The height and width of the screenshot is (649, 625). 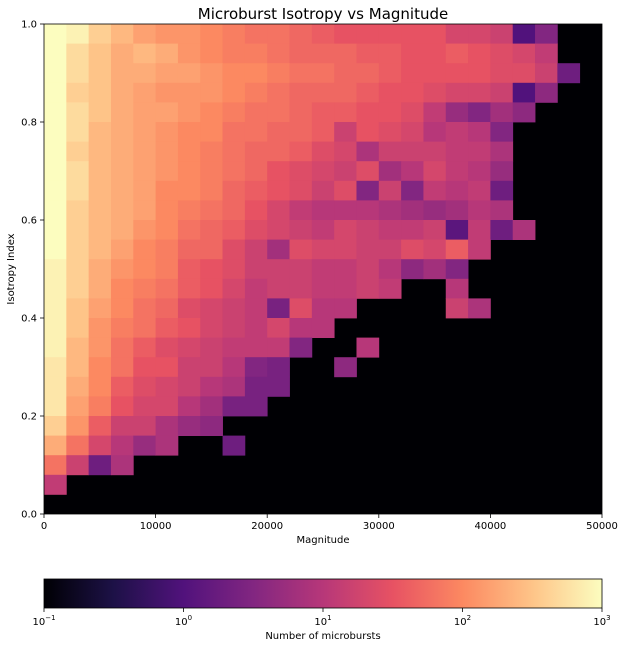 What do you see at coordinates (602, 526) in the screenshot?
I see `x-tick-label: 50000` at bounding box center [602, 526].